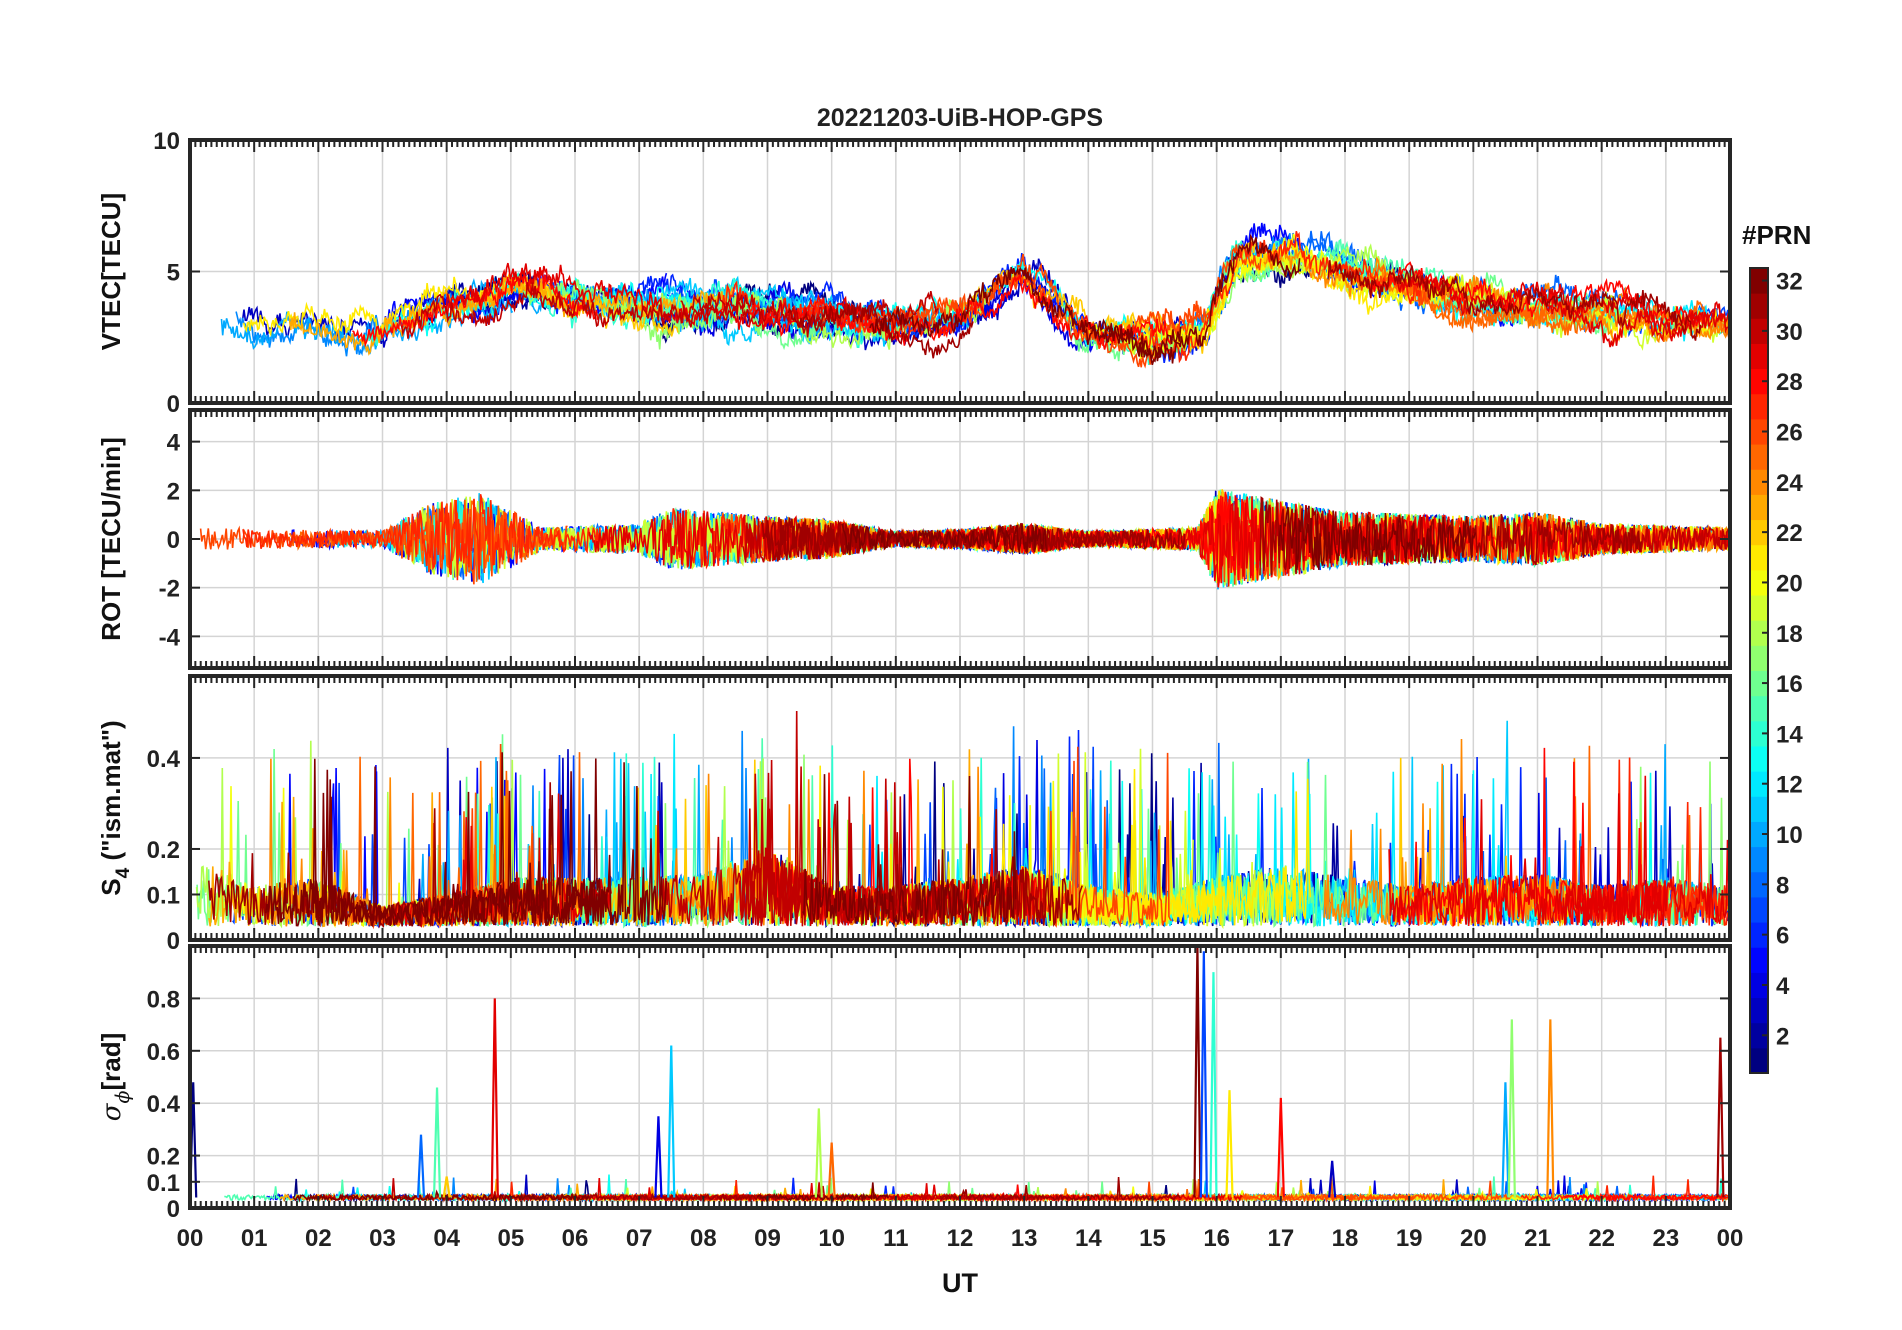 The image size is (1902, 1330). What do you see at coordinates (170, 637) in the screenshot?
I see `y-tick-label: -4` at bounding box center [170, 637].